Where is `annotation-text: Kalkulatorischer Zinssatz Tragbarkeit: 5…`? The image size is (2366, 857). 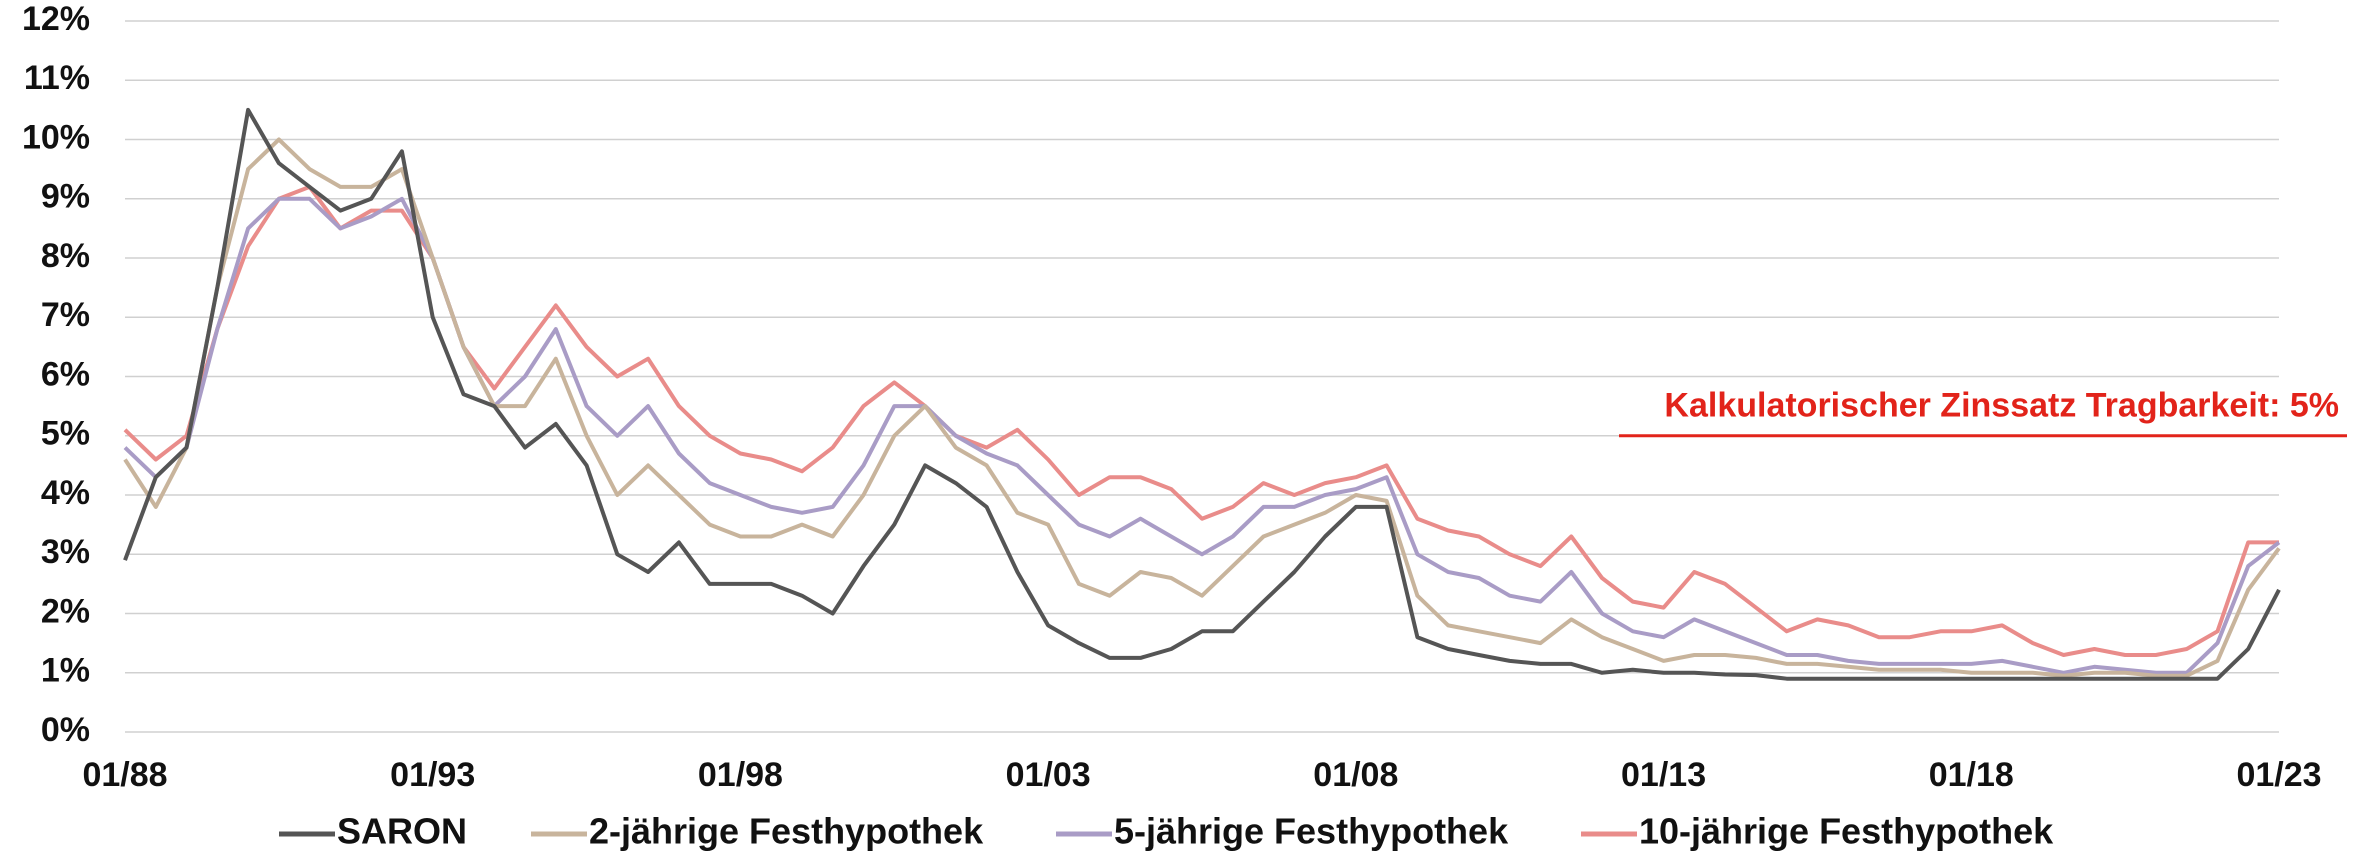
annotation-text: Kalkulatorischer Zinssatz Tragbarkeit: 5… is located at coordinates (2001, 406).